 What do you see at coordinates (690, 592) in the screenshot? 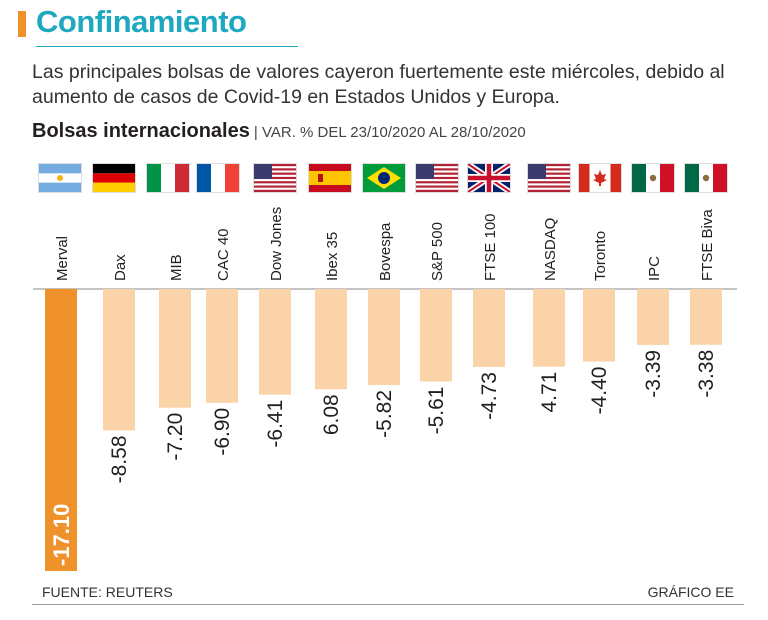
I see `graphic-credit: GRÁFICO EE` at bounding box center [690, 592].